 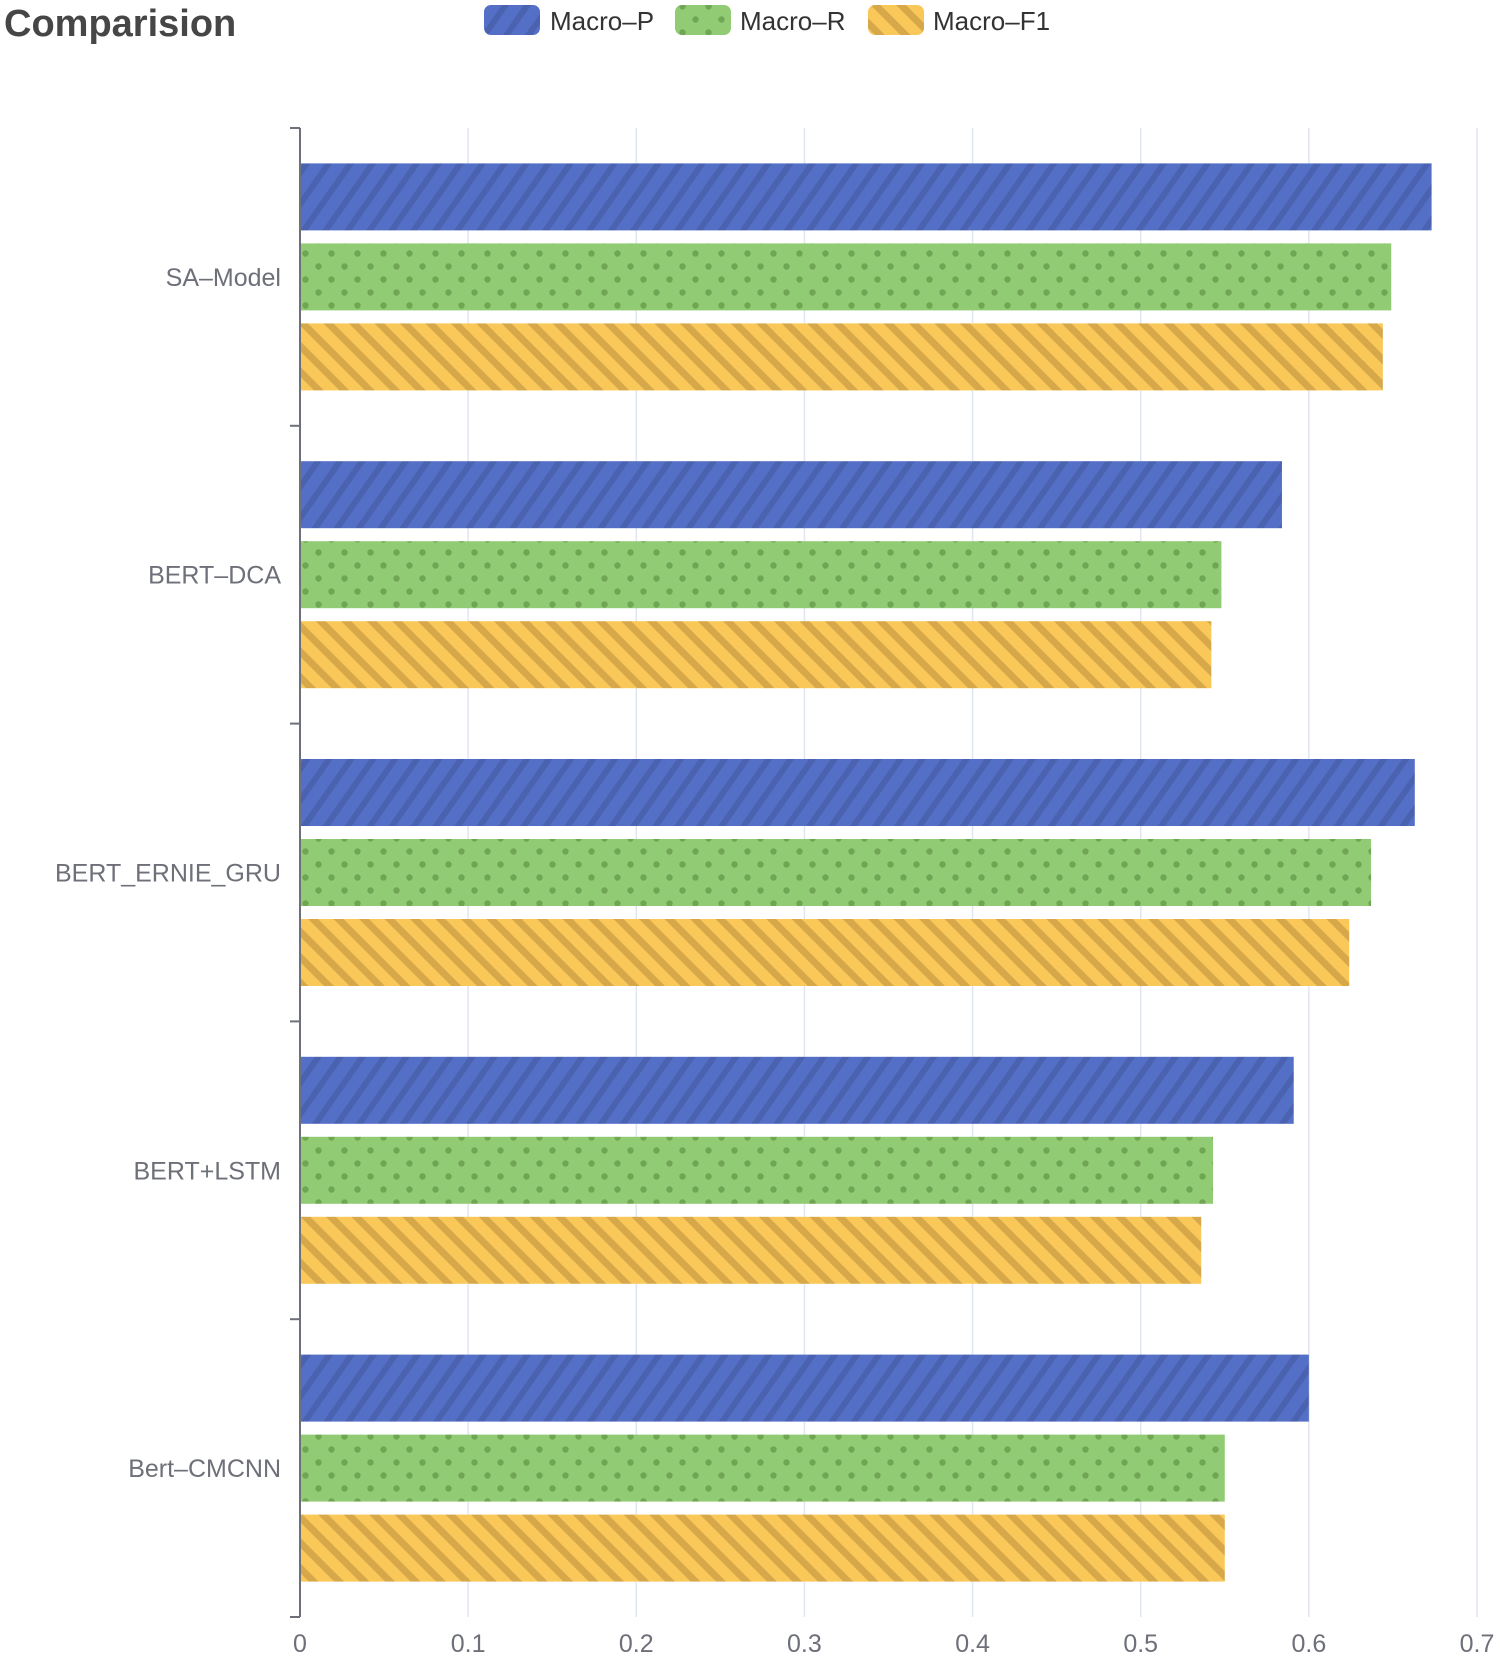 What do you see at coordinates (762, 1548) in the screenshot?
I see `bar-bert-cmcnn-macro-f1` at bounding box center [762, 1548].